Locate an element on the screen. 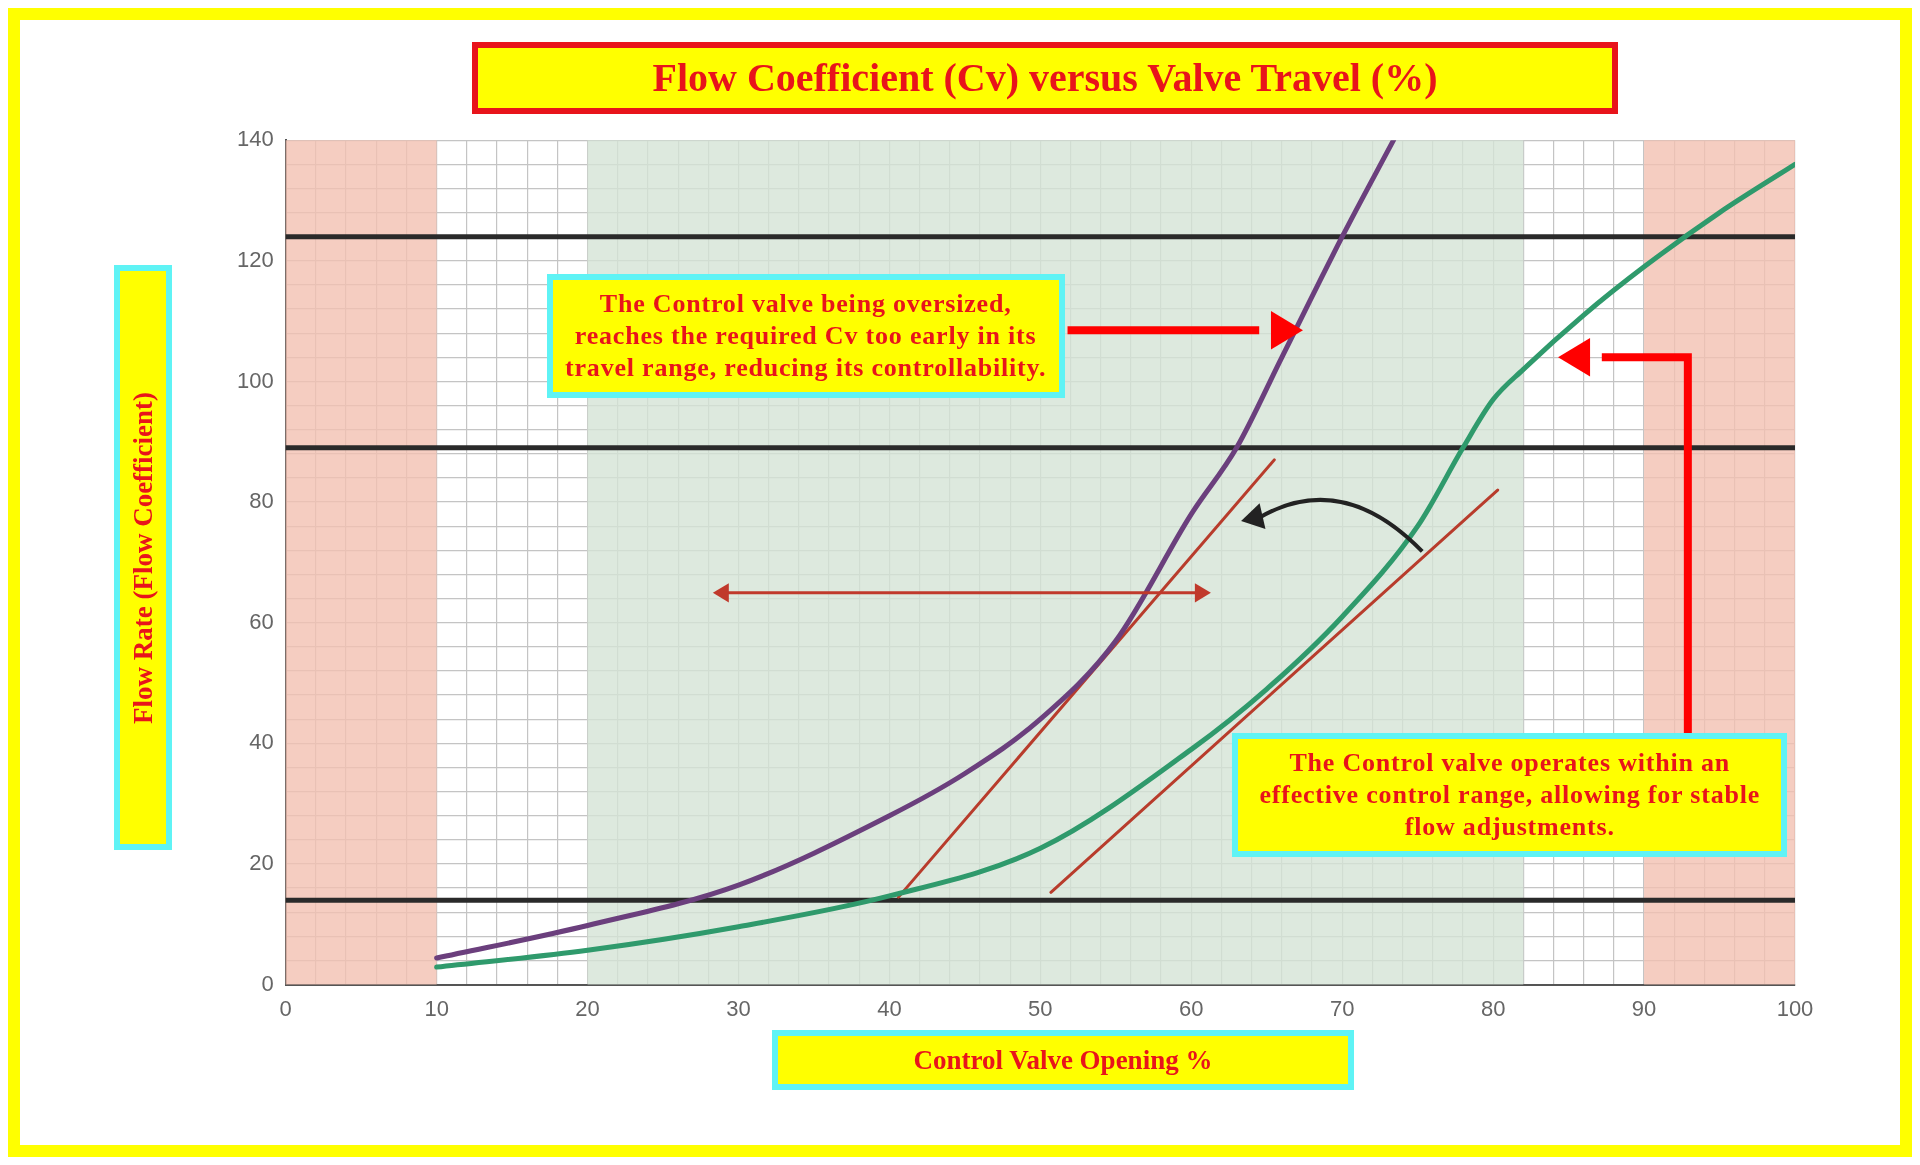 This screenshot has width=1920, height=1165. y-tick-label: 40 is located at coordinates (261, 742).